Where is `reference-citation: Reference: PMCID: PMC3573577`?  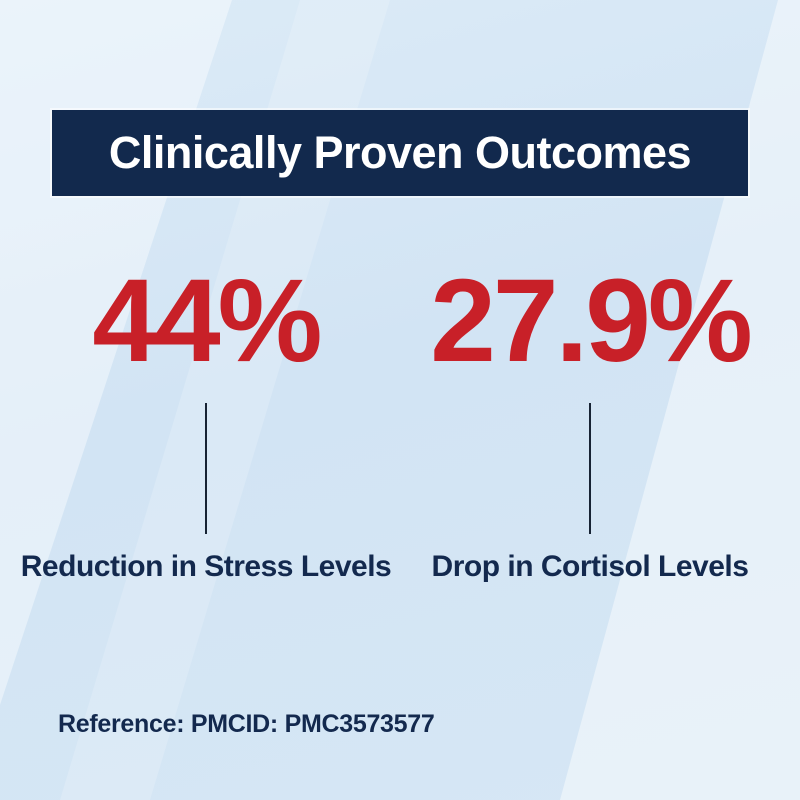 reference-citation: Reference: PMCID: PMC3573577 is located at coordinates (246, 724).